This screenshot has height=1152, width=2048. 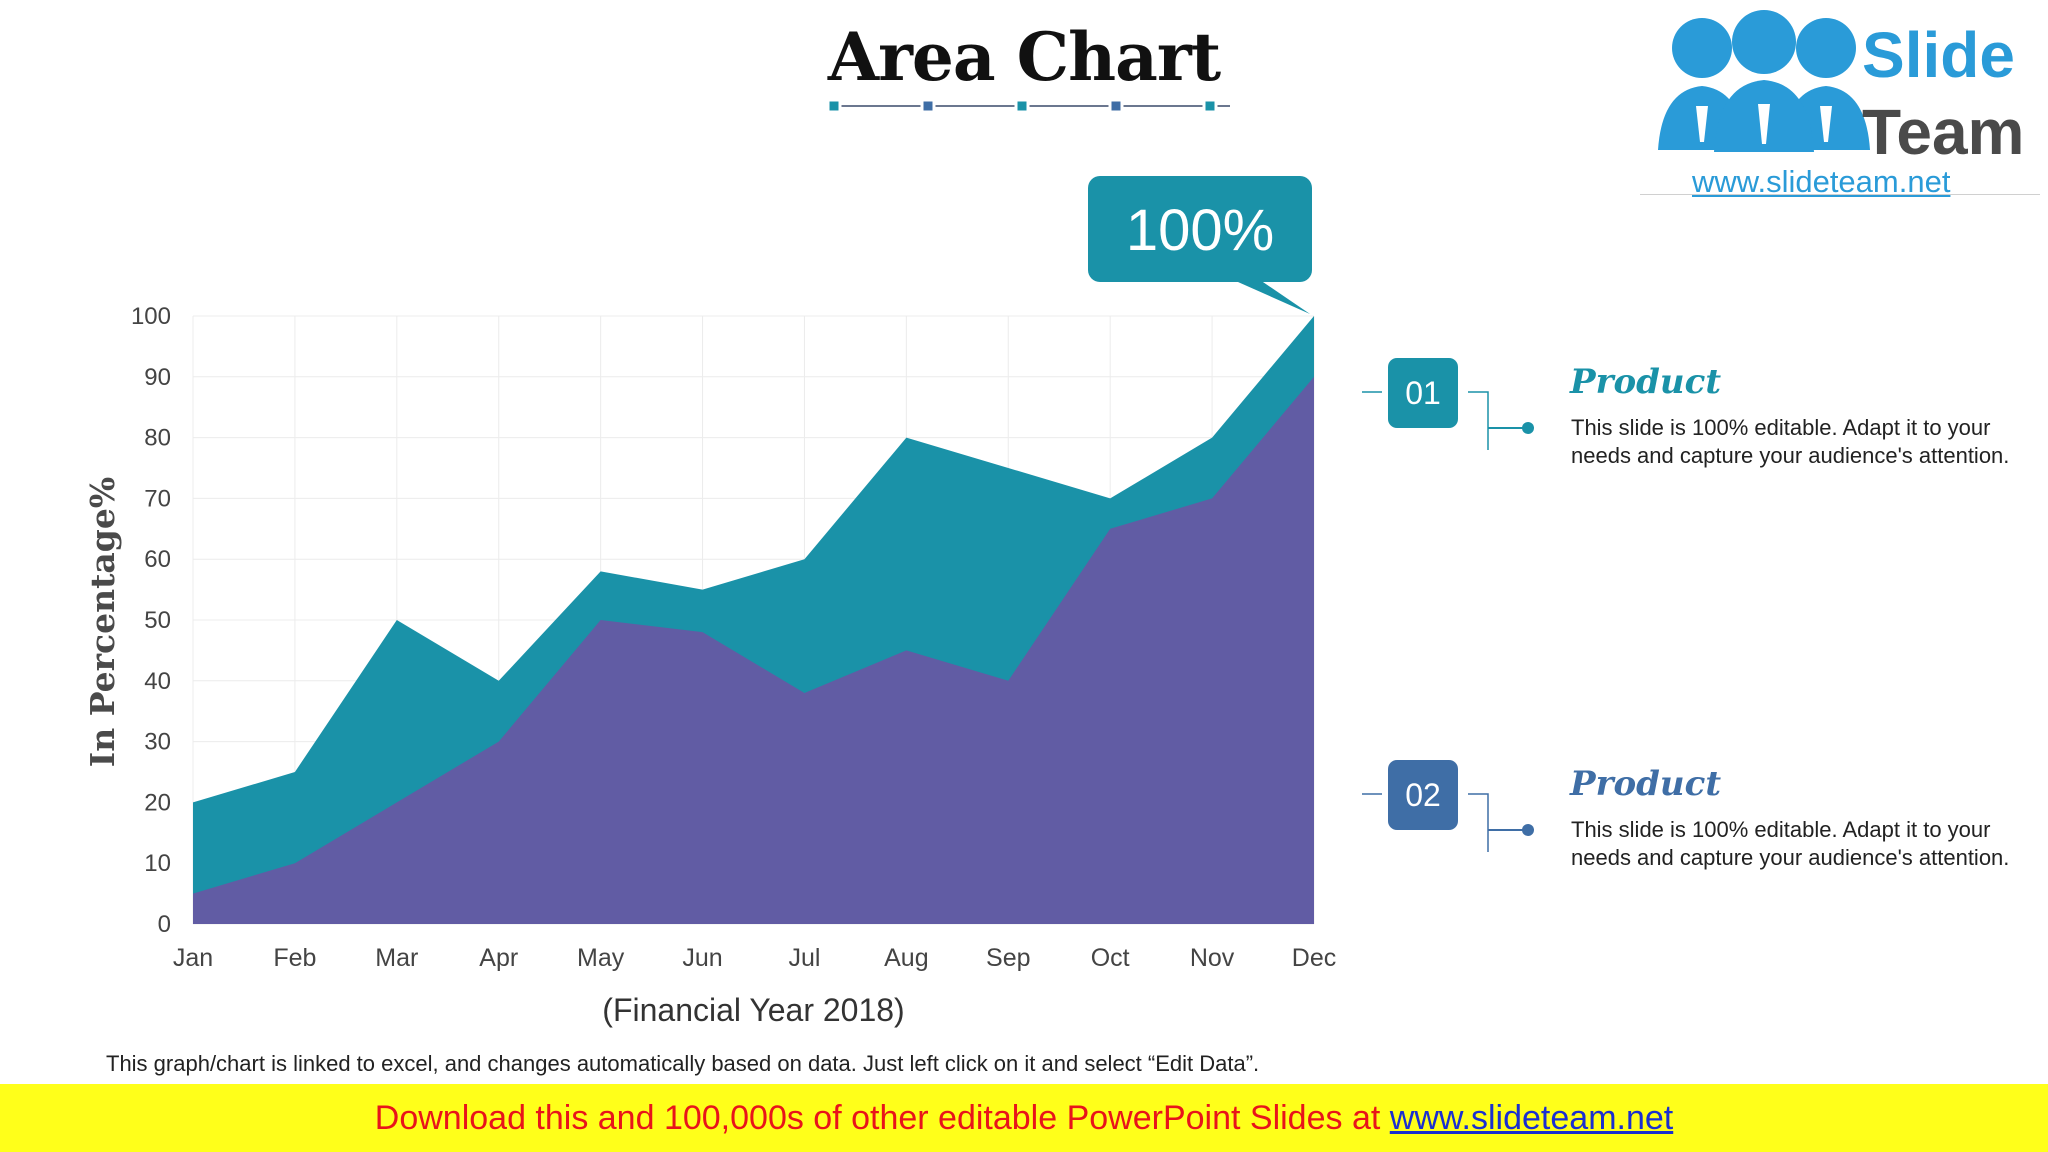 I want to click on x-tick-label: Sep, so click(x=1008, y=958).